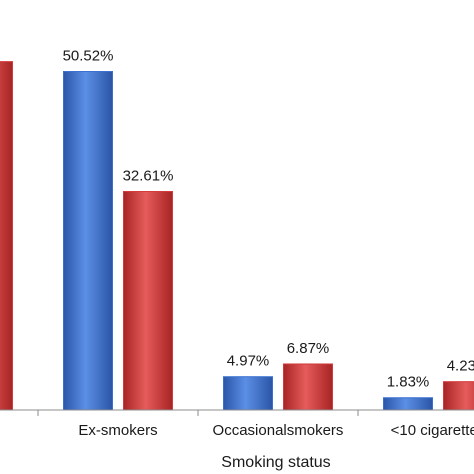  Describe the element at coordinates (275, 462) in the screenshot. I see `x-axis-title: Smoking status` at that location.